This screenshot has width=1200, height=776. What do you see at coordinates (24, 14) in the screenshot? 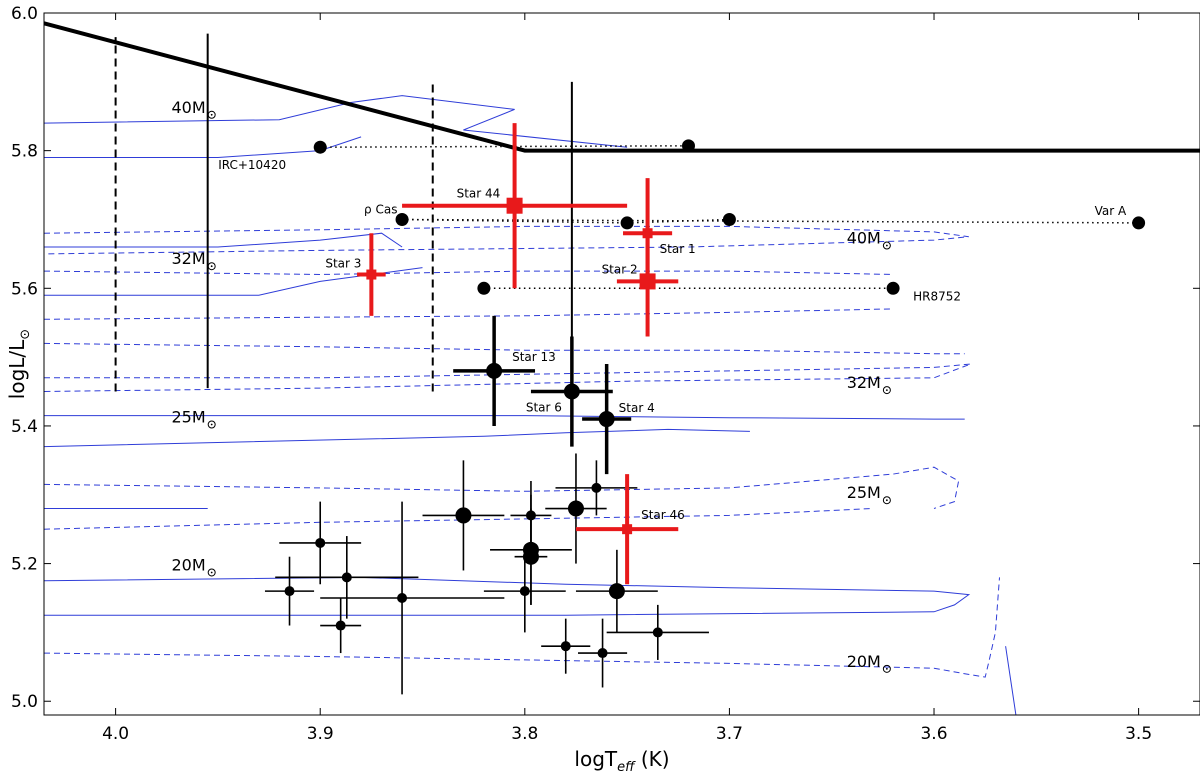
I see `y-tick-label: 6.0` at bounding box center [24, 14].